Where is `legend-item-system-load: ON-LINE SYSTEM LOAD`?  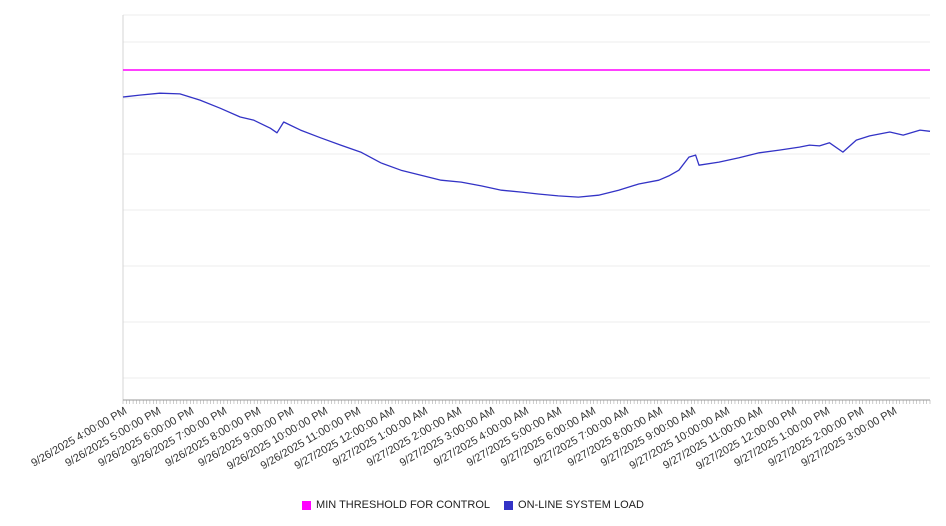 legend-item-system-load: ON-LINE SYSTEM LOAD is located at coordinates (574, 505).